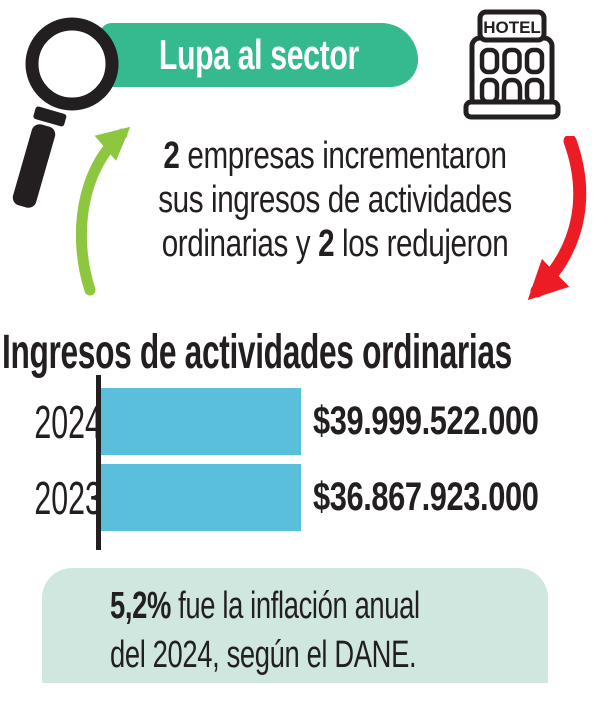  What do you see at coordinates (171, 156) in the screenshot?
I see `count-increase: 2` at bounding box center [171, 156].